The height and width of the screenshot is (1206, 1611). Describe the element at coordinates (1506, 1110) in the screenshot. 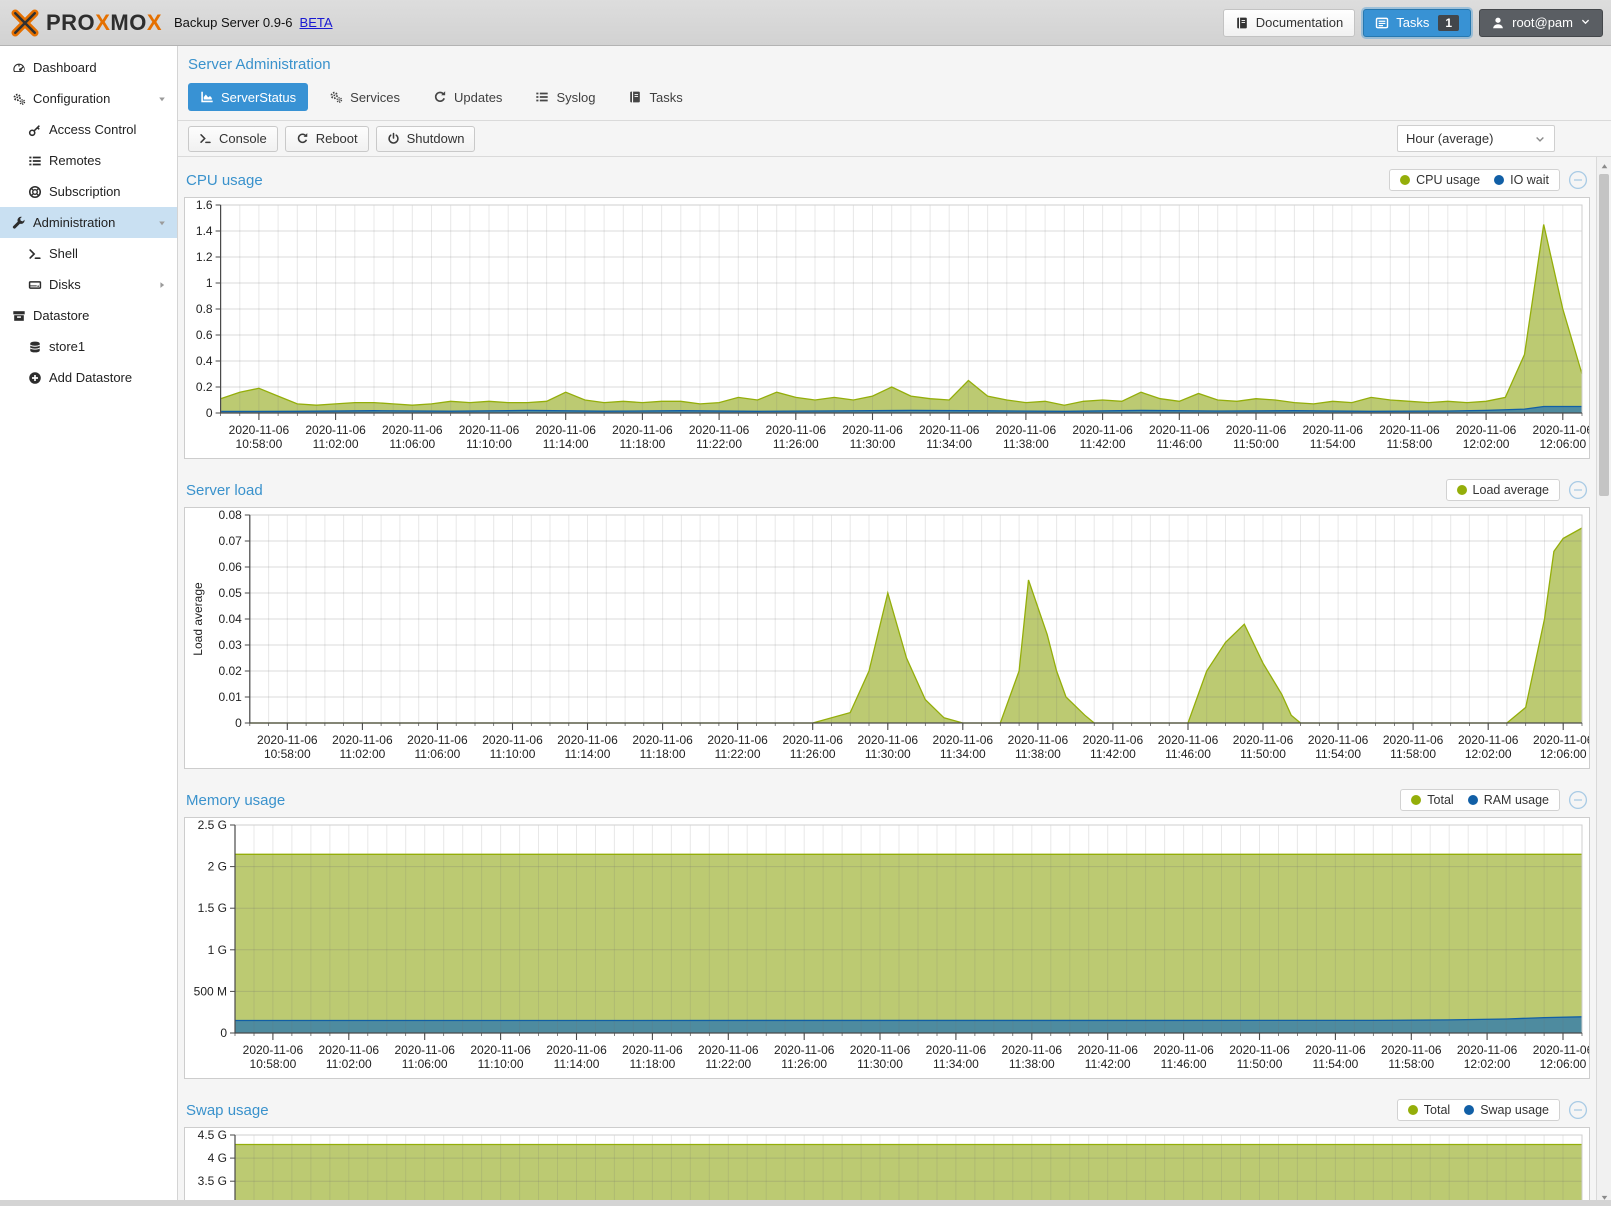

I see `legend-swap-usage: Swap usage` at that location.